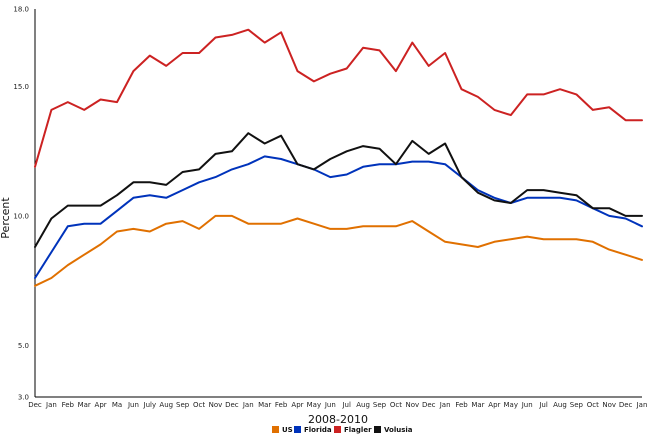 Image resolution: width=650 pixels, height=437 pixels. What do you see at coordinates (318, 430) in the screenshot?
I see `legend-label-florida: Florida` at bounding box center [318, 430].